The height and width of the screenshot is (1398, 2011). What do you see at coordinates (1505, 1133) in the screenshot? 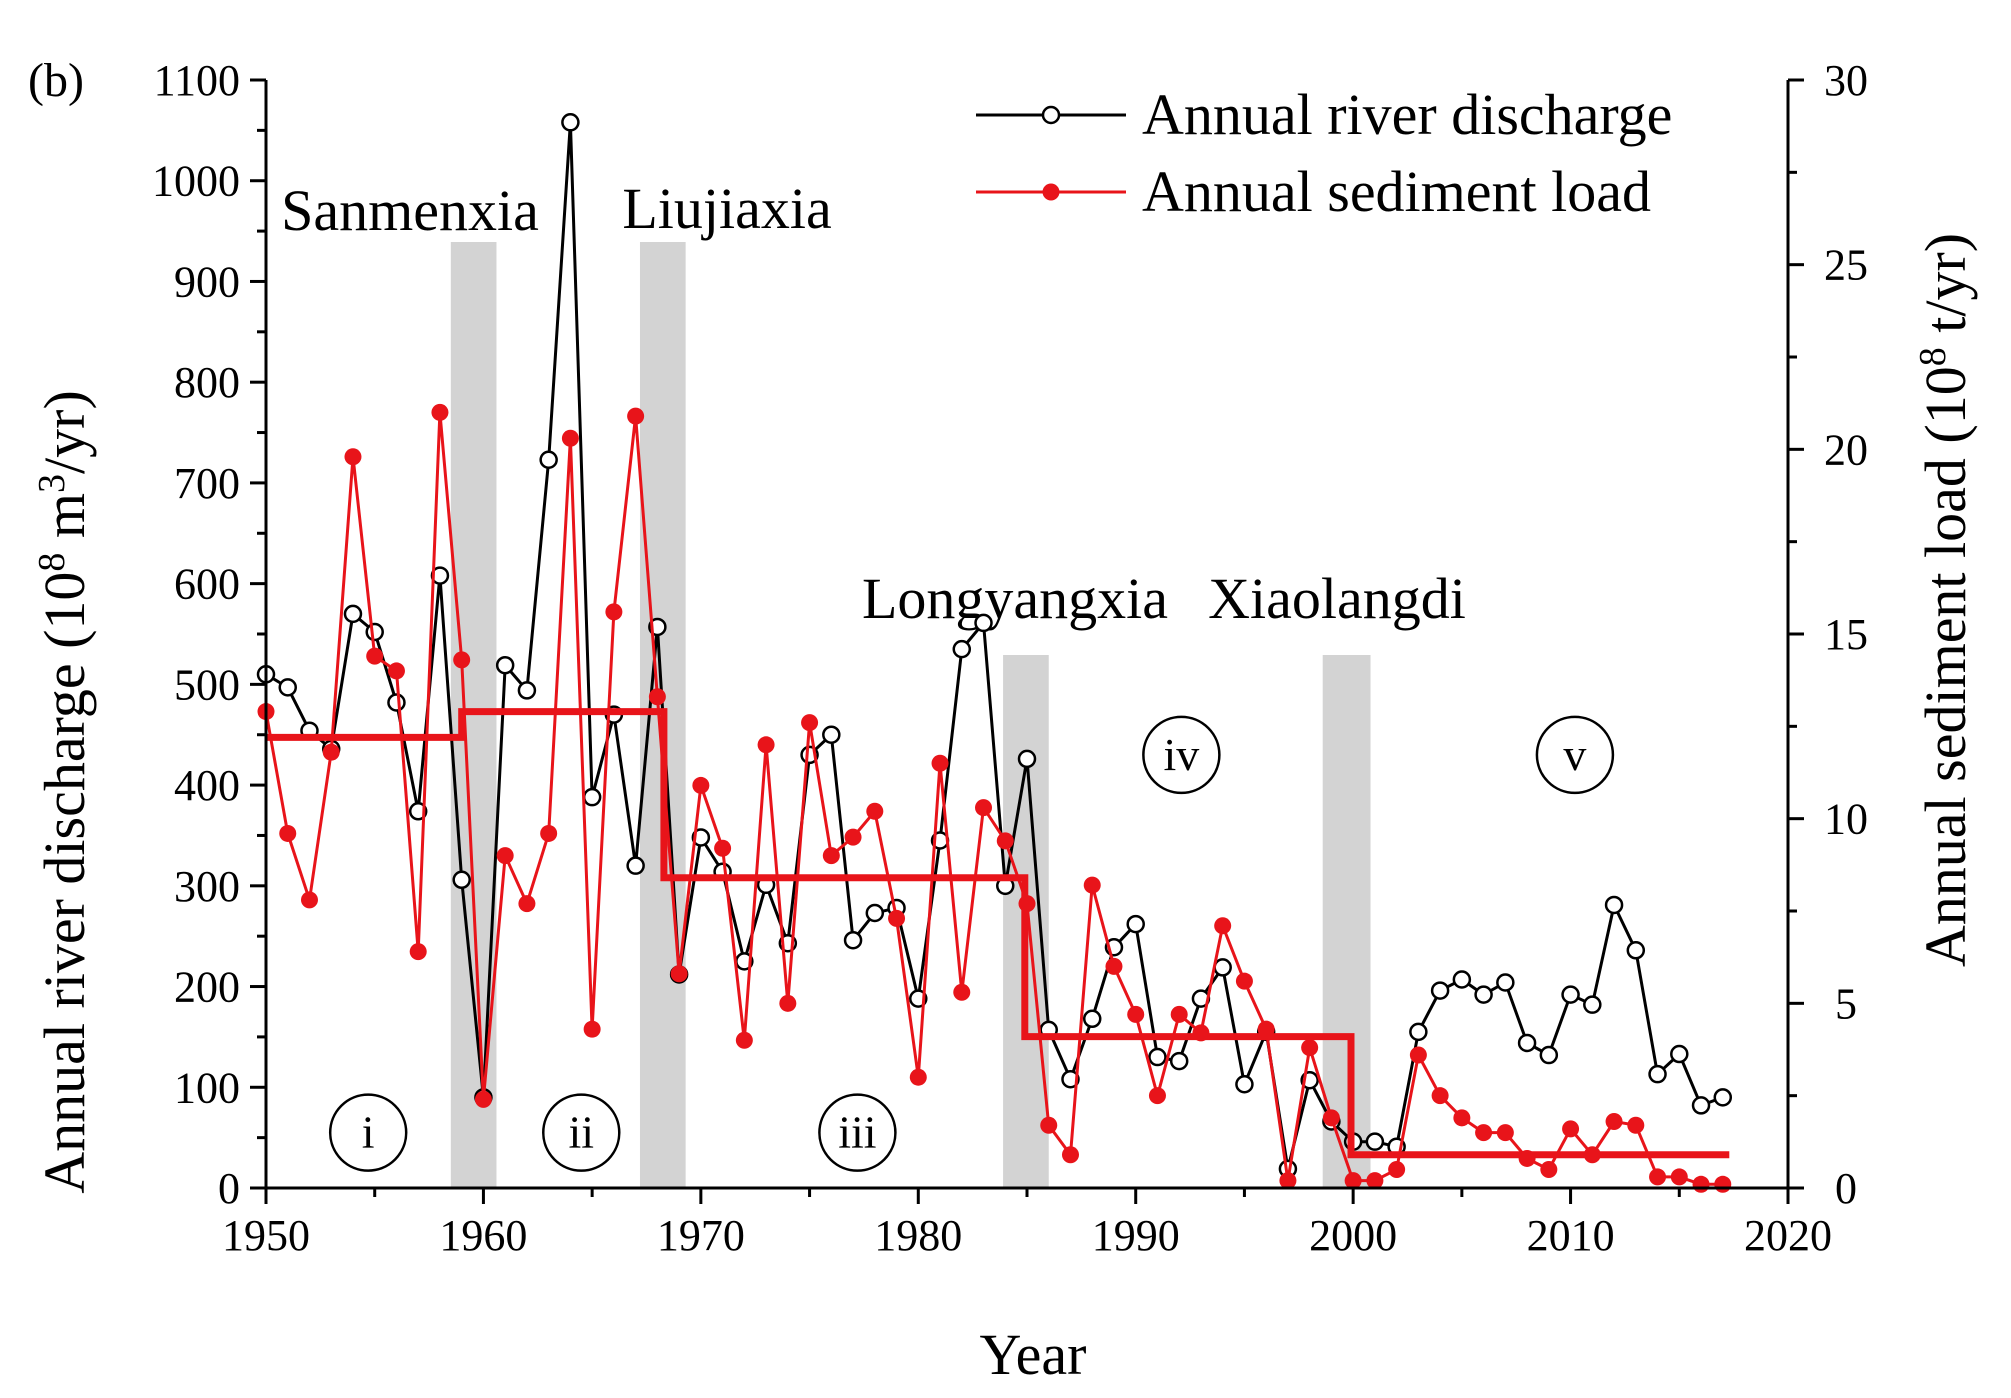
I see `data-point-2007` at bounding box center [1505, 1133].